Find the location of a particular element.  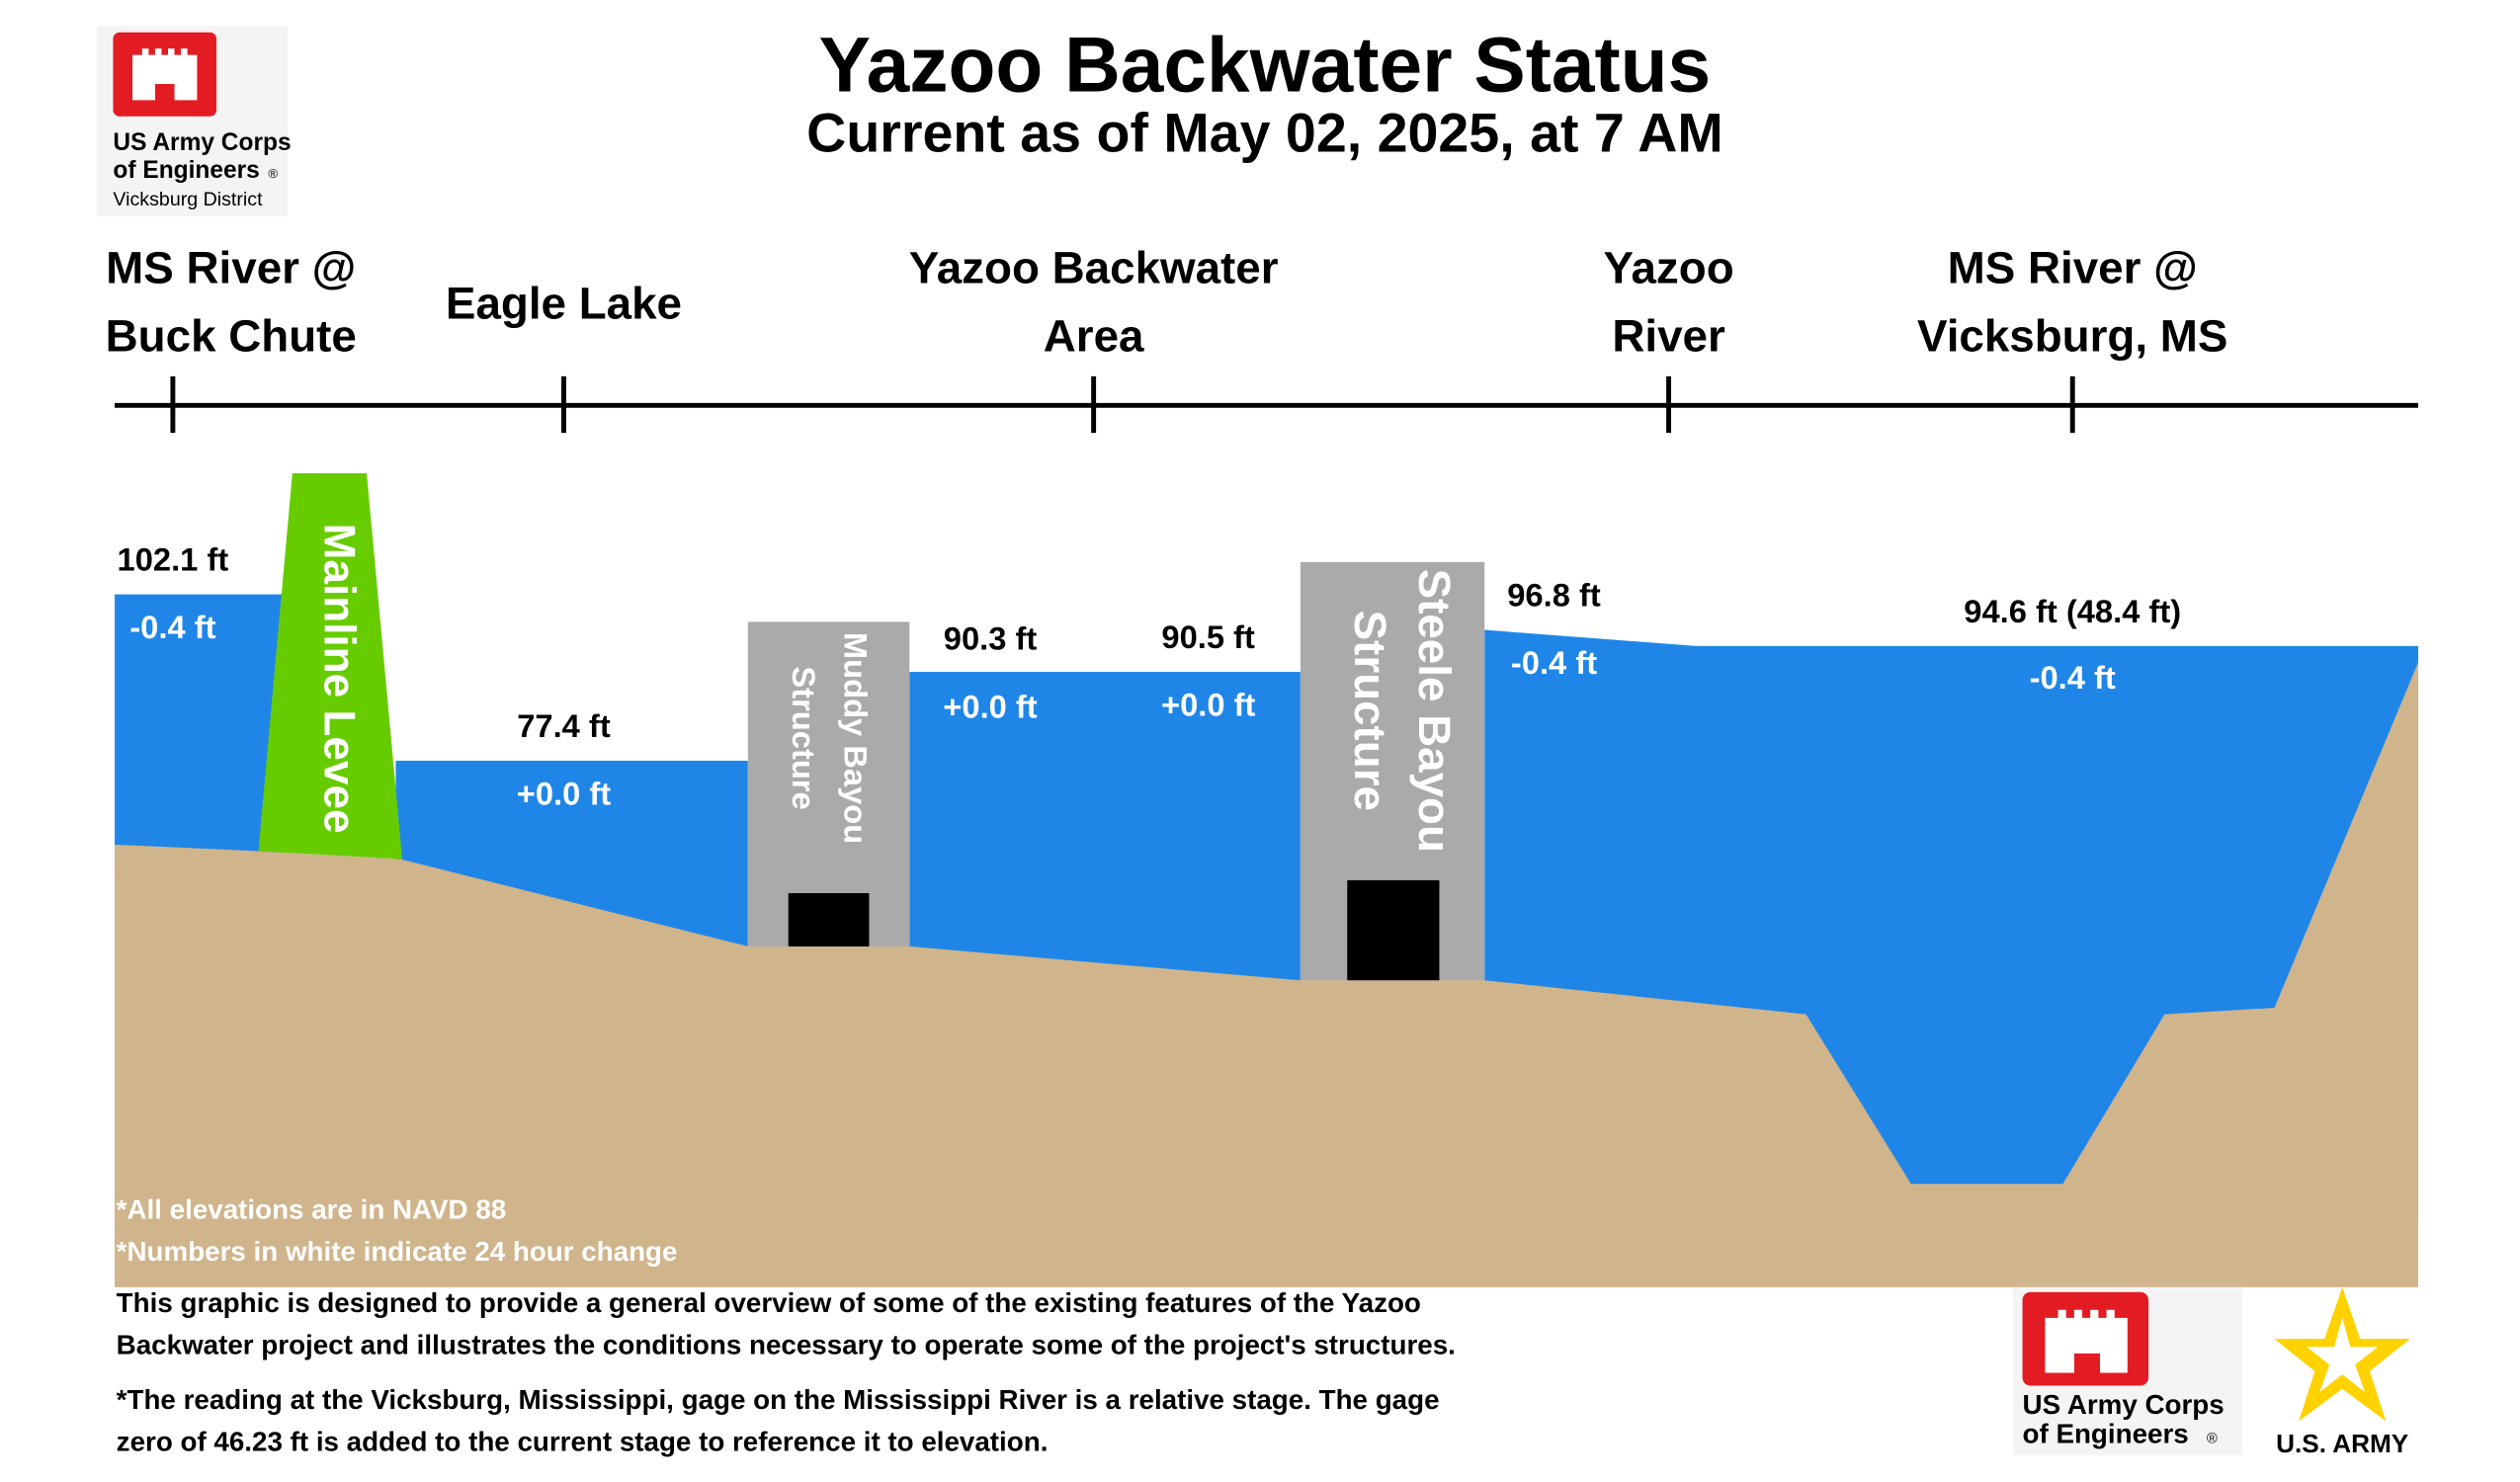

logo-text: Vicksburg District is located at coordinates (188, 199).